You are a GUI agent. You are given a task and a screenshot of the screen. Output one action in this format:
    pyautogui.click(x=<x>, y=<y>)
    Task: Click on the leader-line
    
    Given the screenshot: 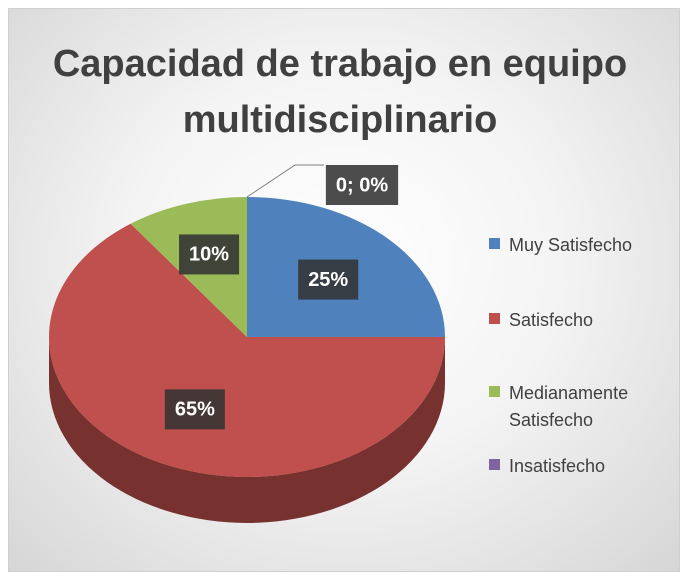 What is the action you would take?
    pyautogui.click(x=285, y=181)
    